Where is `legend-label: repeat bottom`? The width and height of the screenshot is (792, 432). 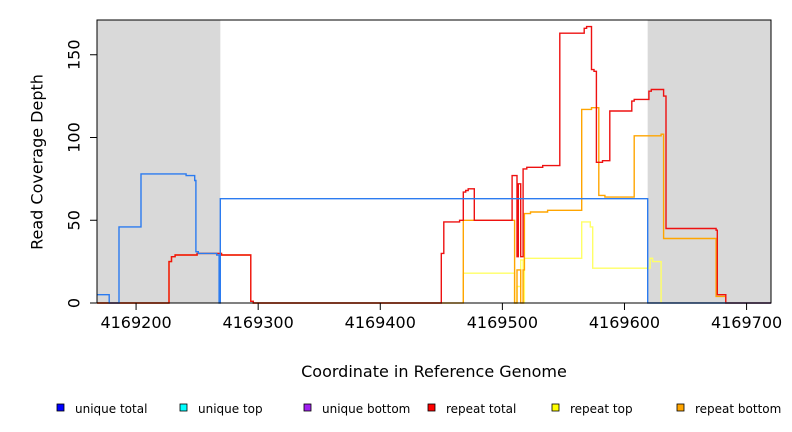 legend-label: repeat bottom is located at coordinates (738, 409).